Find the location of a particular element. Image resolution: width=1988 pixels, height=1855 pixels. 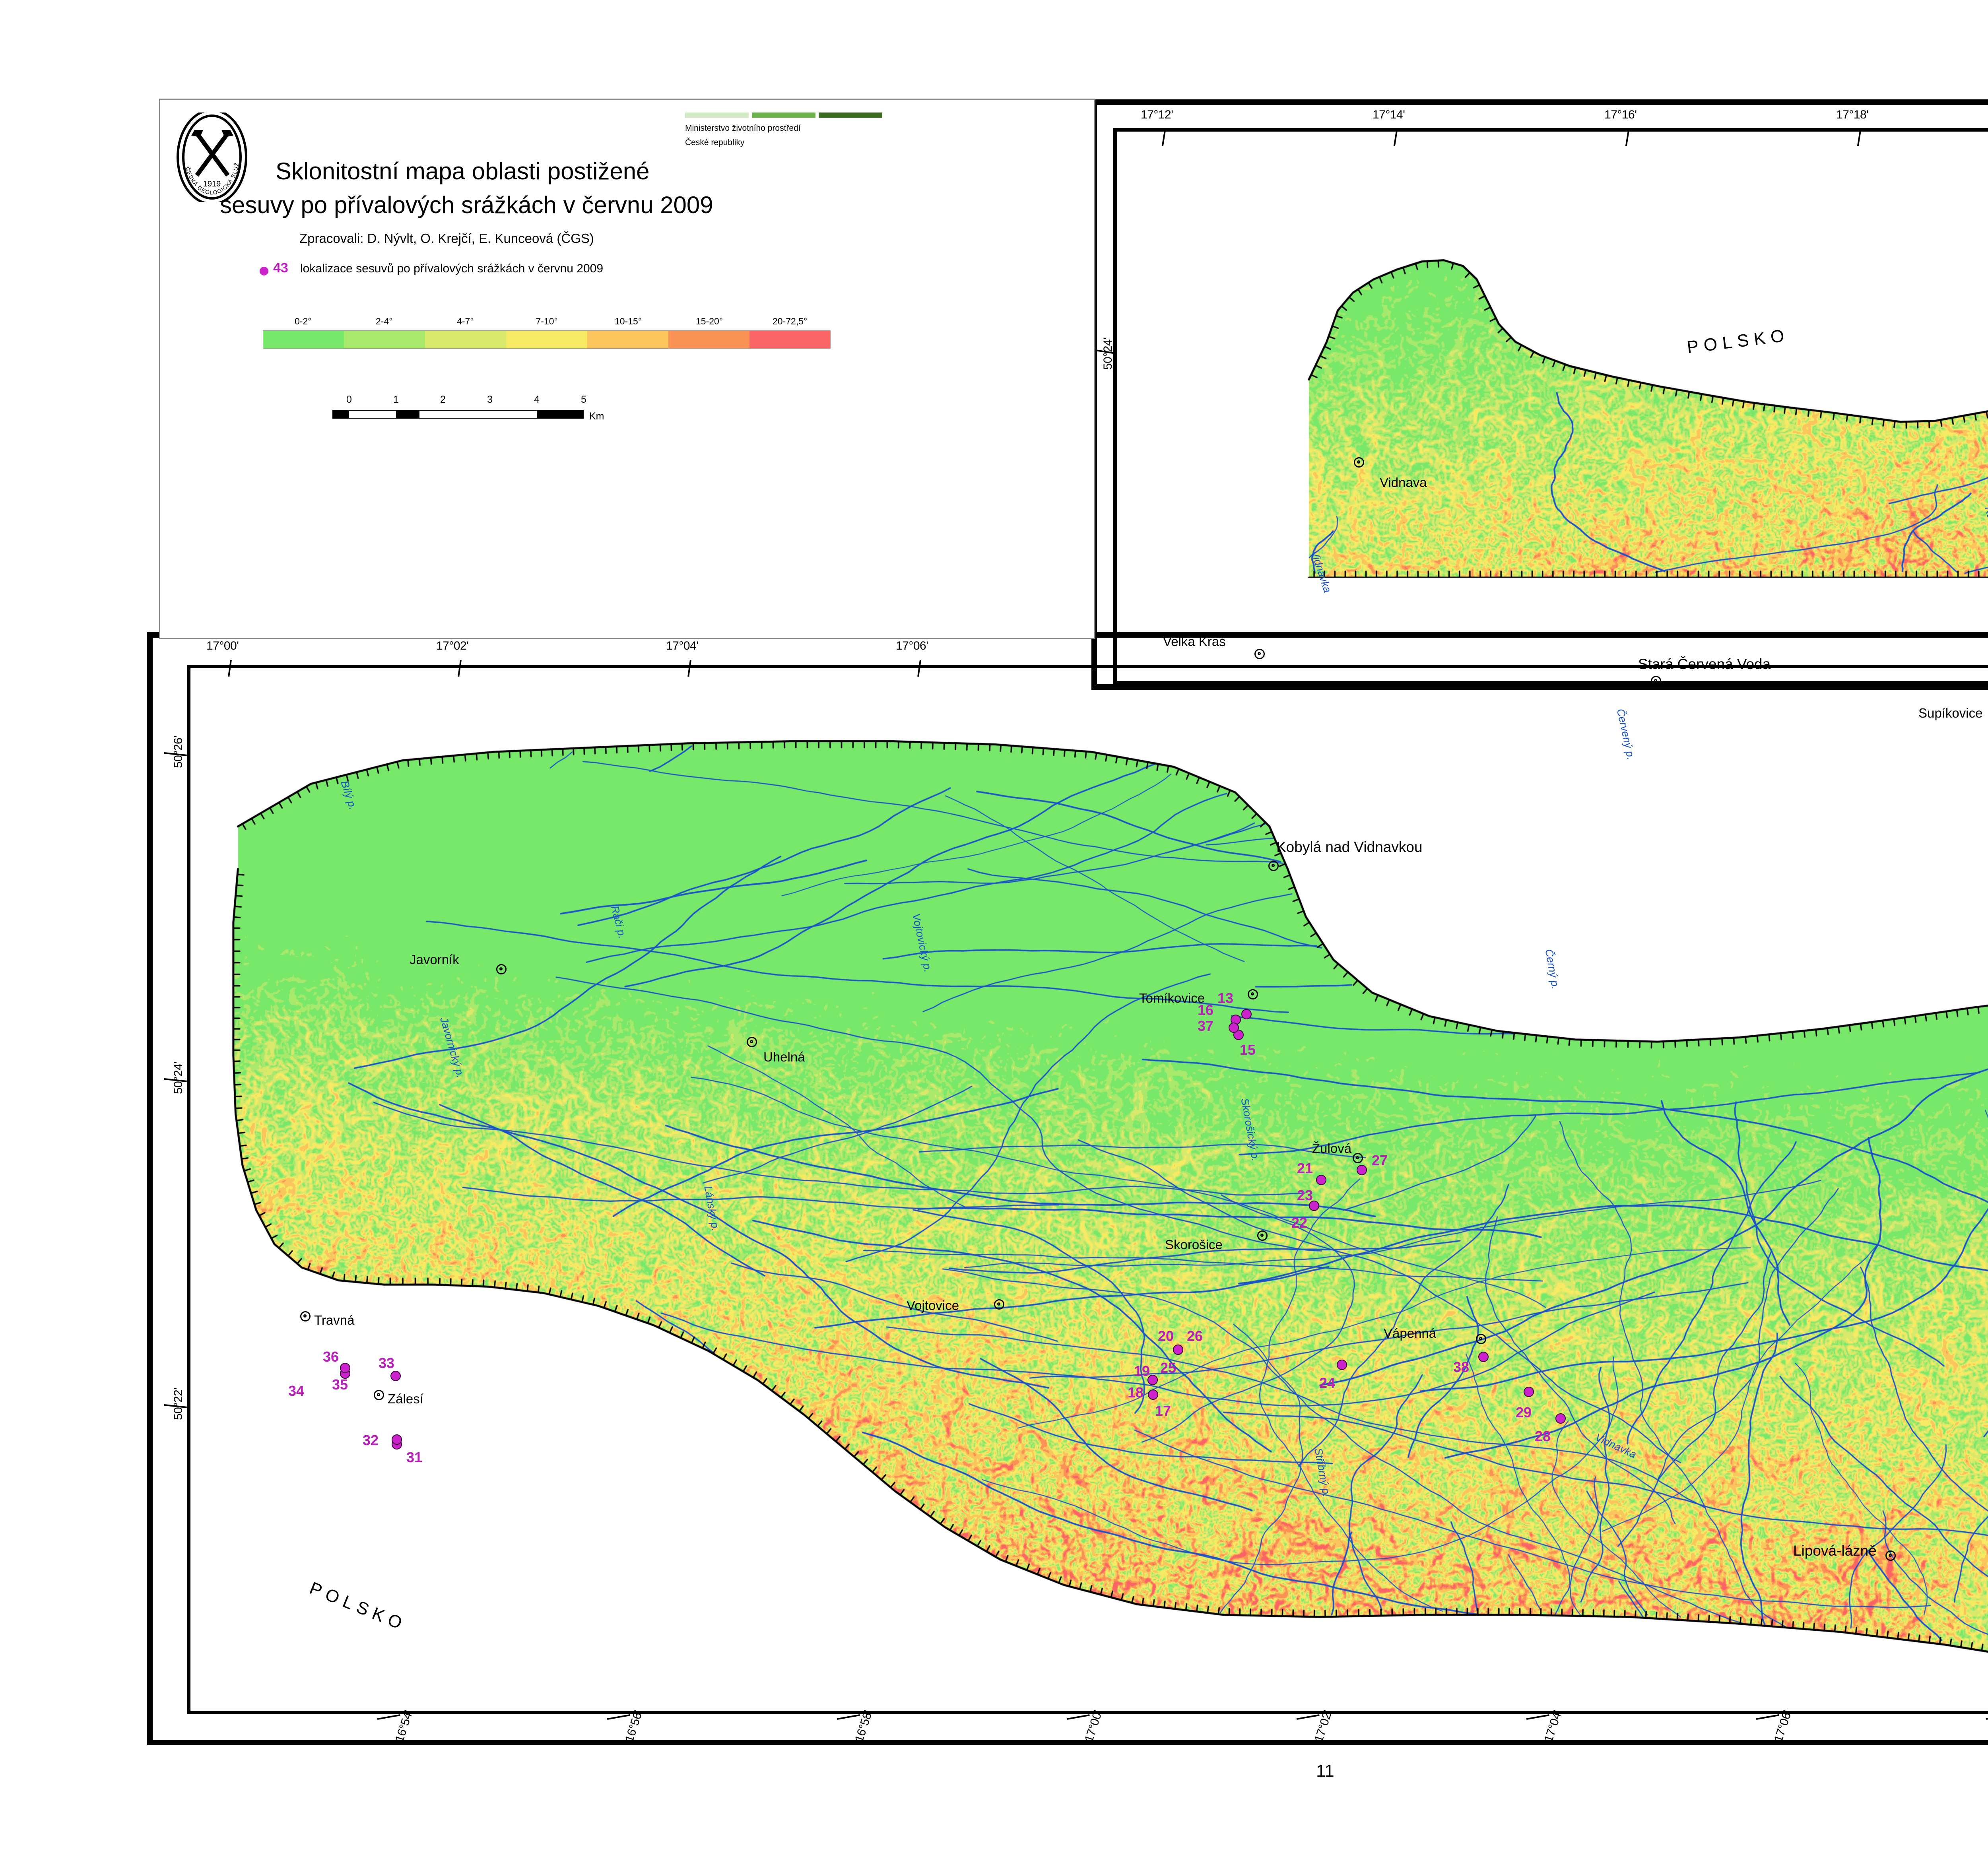

lon-tick-top-1: 17°14' is located at coordinates (1389, 114).